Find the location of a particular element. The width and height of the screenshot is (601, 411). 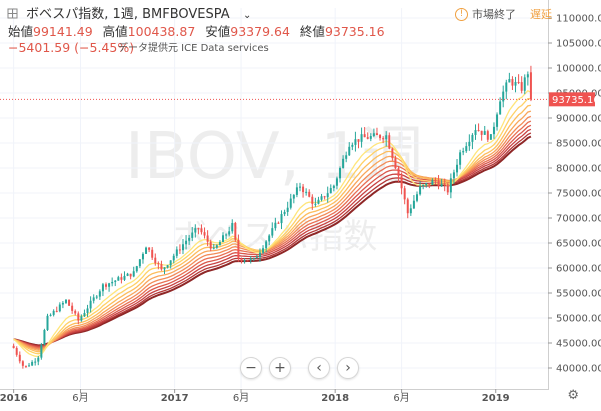

price-tick-label: 90000.00 is located at coordinates (578, 119).